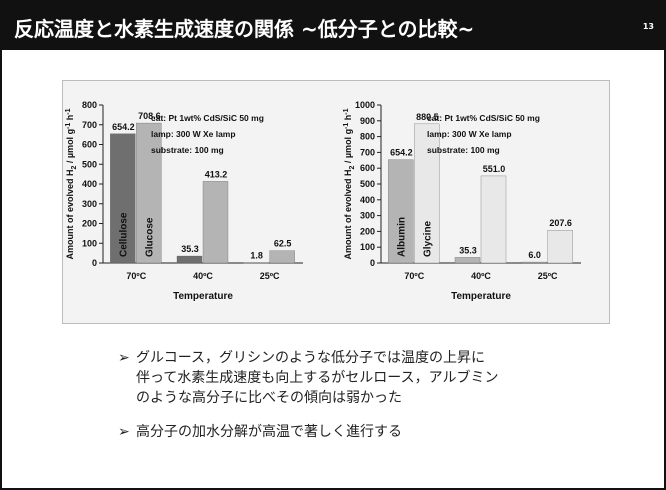 The width and height of the screenshot is (666, 490). Describe the element at coordinates (534, 255) in the screenshot. I see `data-label: 6.0` at that location.